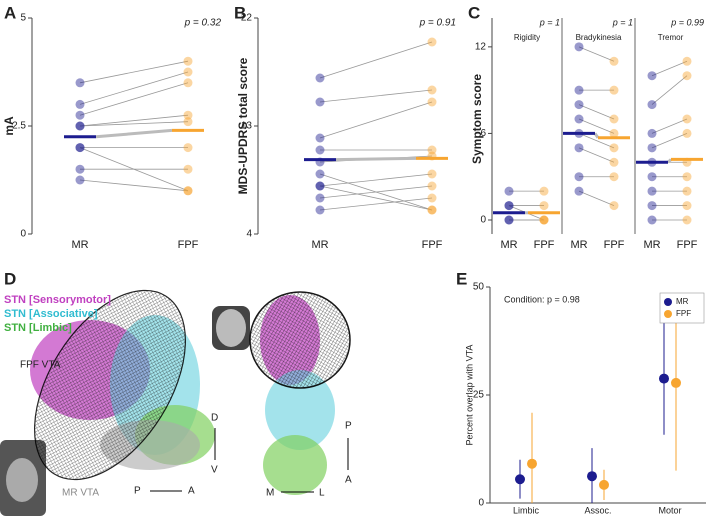  Describe the element at coordinates (479, 287) in the screenshot. I see `y-tick-label: 50` at that location.